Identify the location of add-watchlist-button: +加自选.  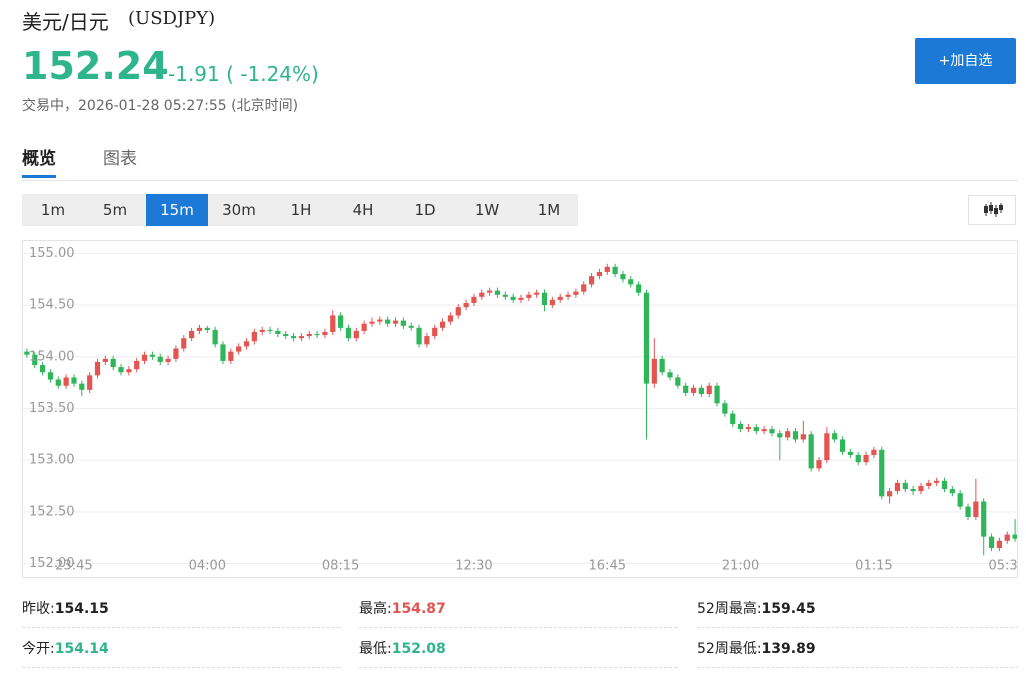
(965, 61).